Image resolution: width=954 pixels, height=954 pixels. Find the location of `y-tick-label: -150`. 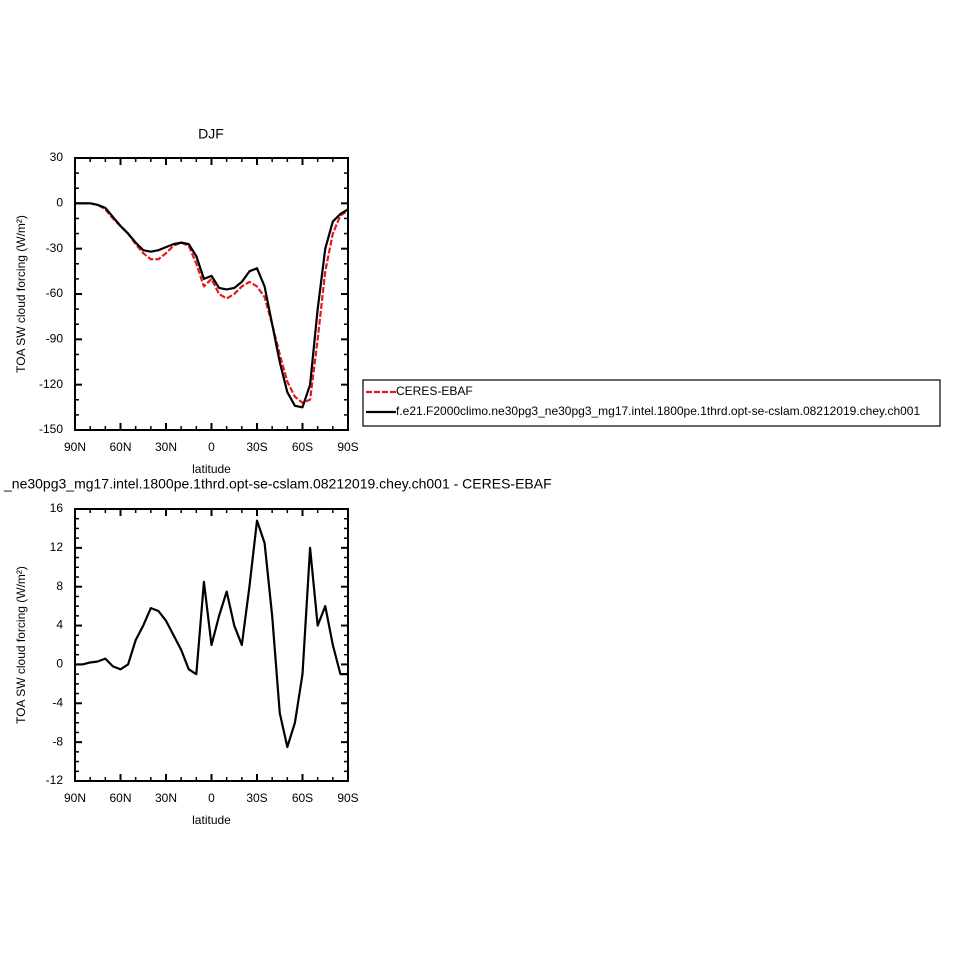

y-tick-label: -150 is located at coordinates (51, 429).